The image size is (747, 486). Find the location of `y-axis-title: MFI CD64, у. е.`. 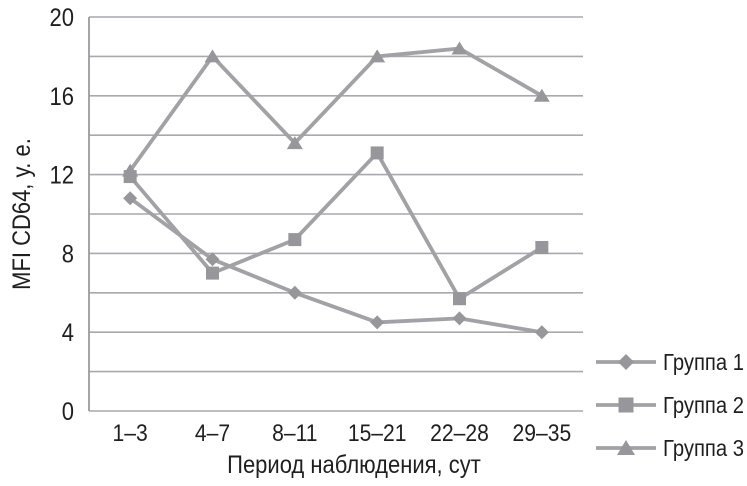

y-axis-title: MFI CD64, у. е. is located at coordinates (22, 214).